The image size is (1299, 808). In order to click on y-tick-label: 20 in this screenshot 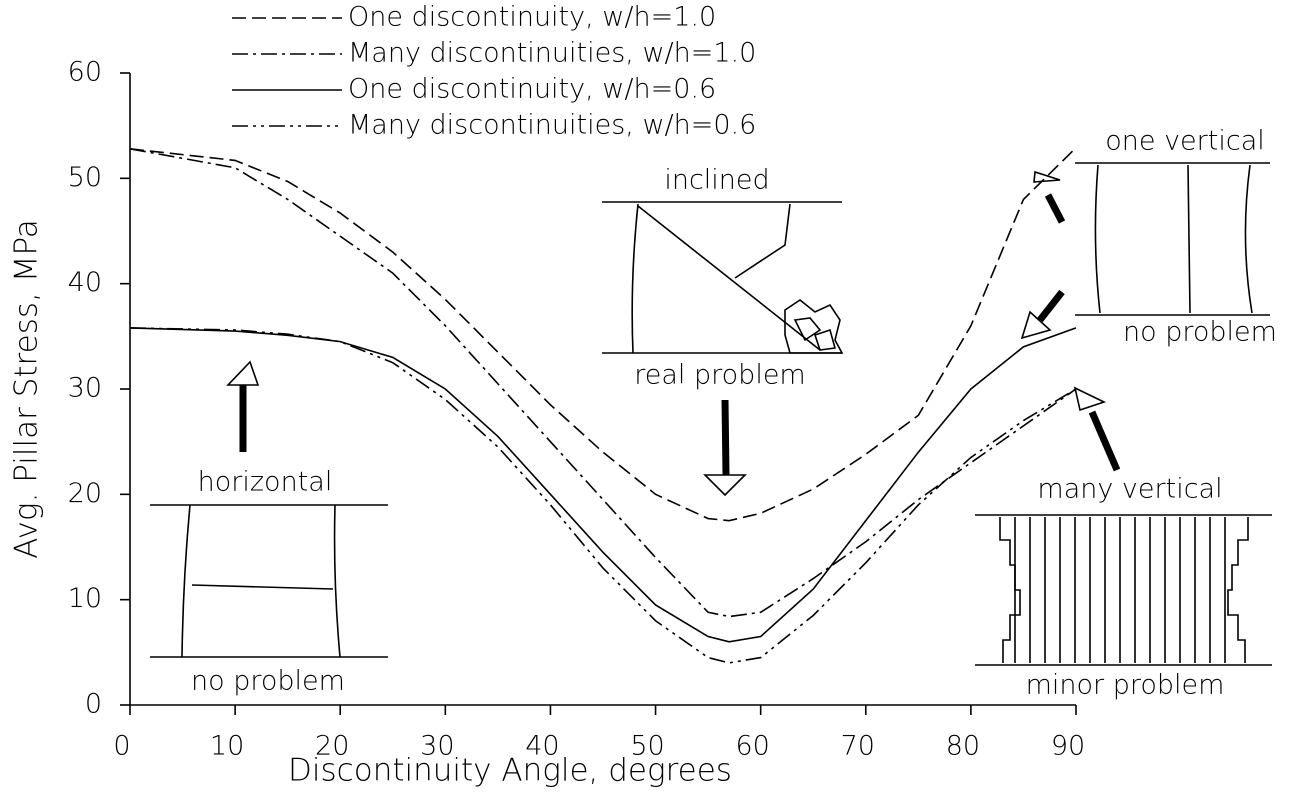, I will do `click(85, 493)`.